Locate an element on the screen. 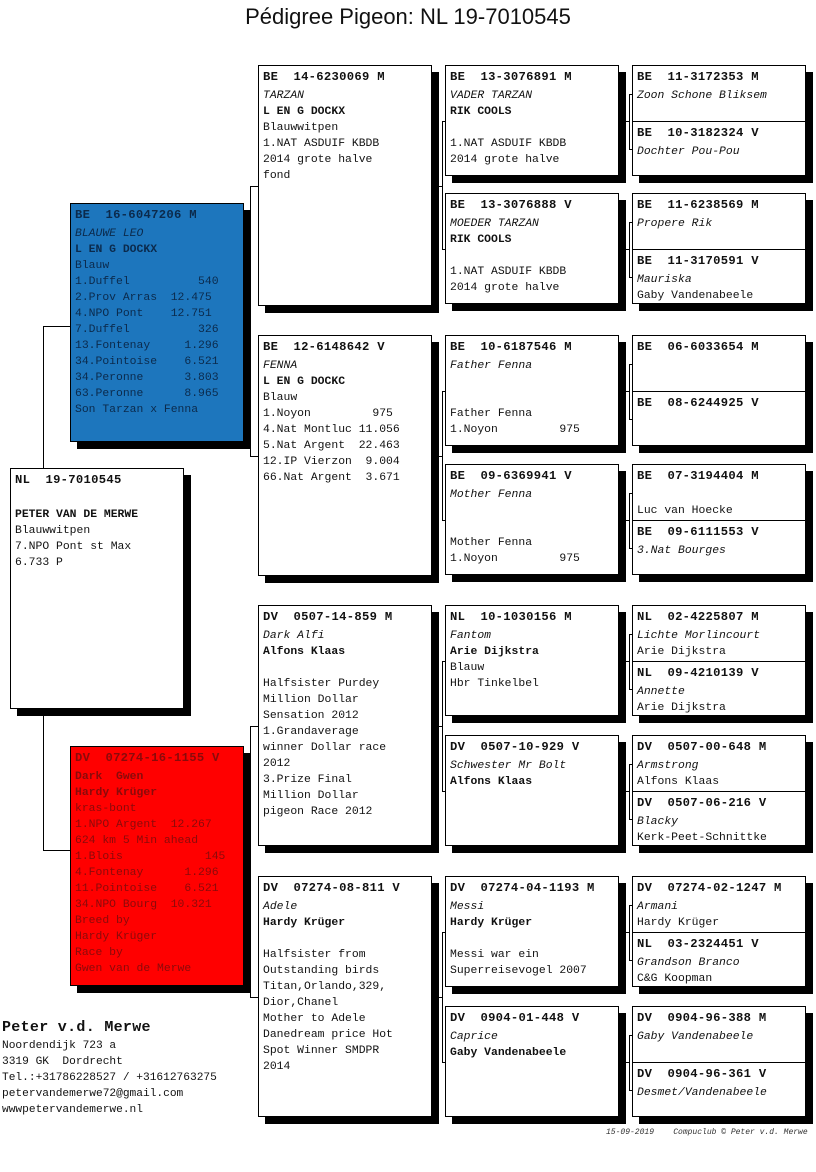  owner-address: Noordendijk 723 a is located at coordinates (59, 1046).